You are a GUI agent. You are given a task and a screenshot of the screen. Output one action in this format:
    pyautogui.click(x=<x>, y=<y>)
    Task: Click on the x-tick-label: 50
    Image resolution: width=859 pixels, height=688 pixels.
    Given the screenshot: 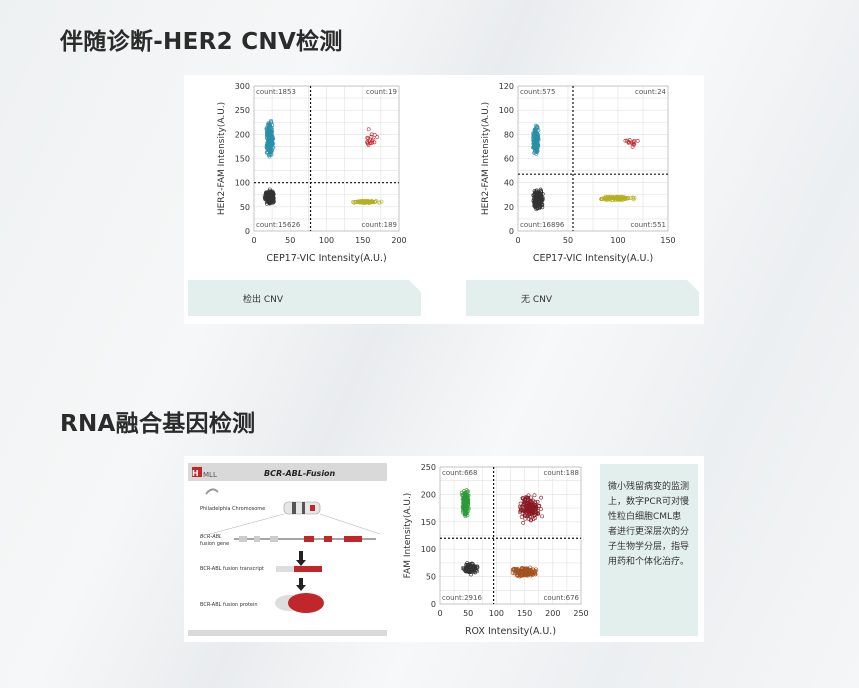 What is the action you would take?
    pyautogui.click(x=468, y=613)
    